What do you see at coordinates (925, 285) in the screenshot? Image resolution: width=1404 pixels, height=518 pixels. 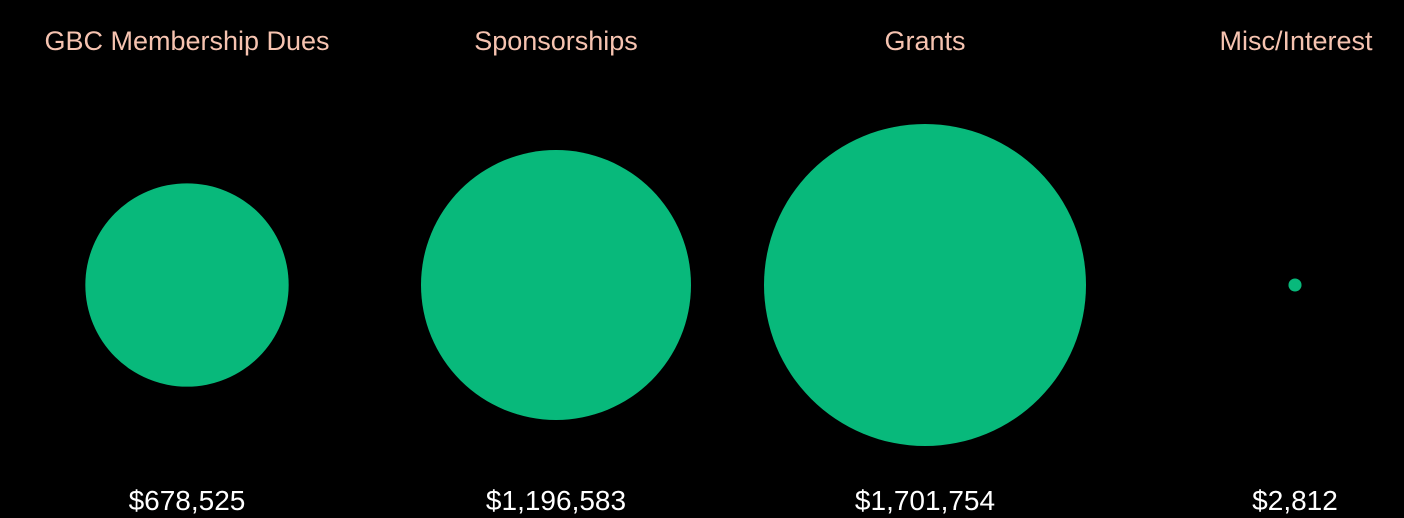 I see `bubble-grants` at bounding box center [925, 285].